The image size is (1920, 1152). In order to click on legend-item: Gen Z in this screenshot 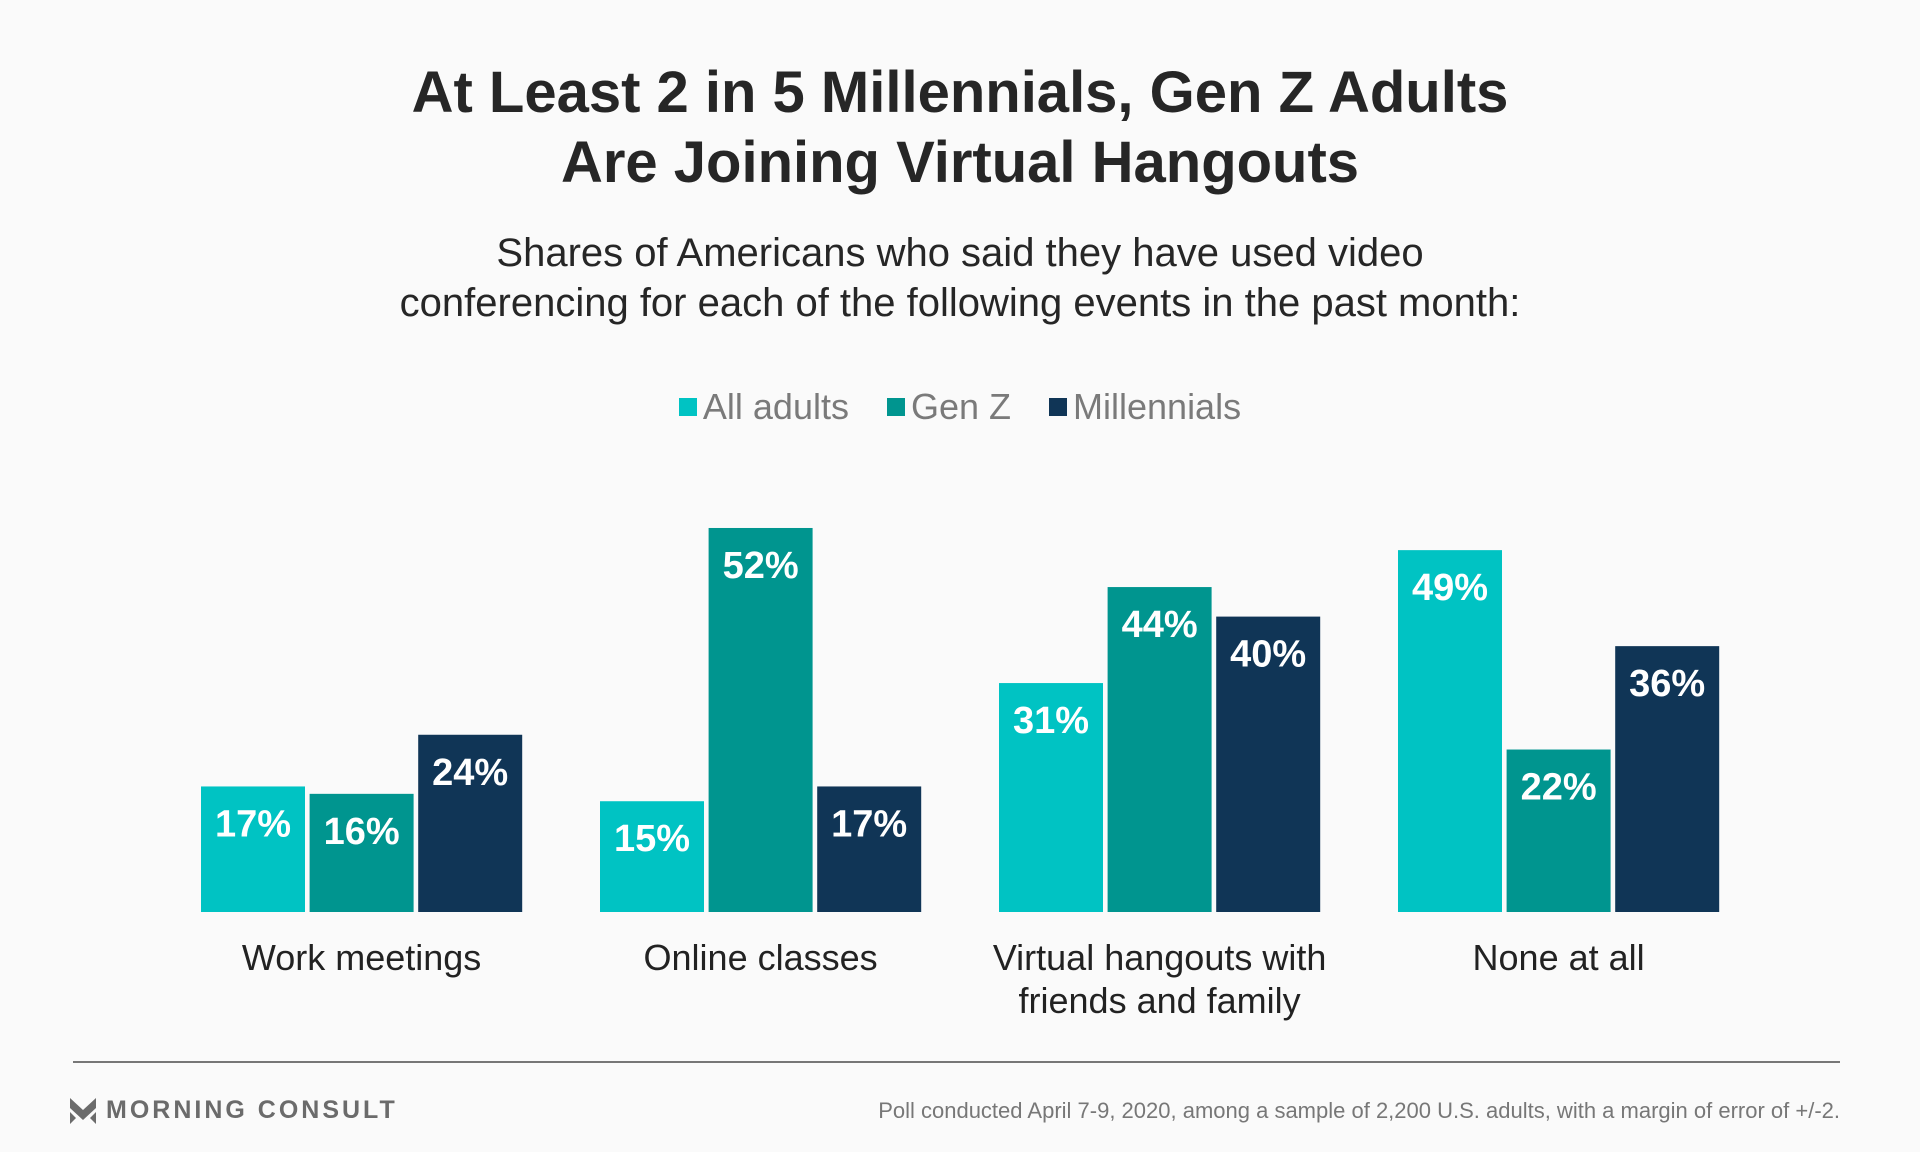, I will do `click(949, 407)`.